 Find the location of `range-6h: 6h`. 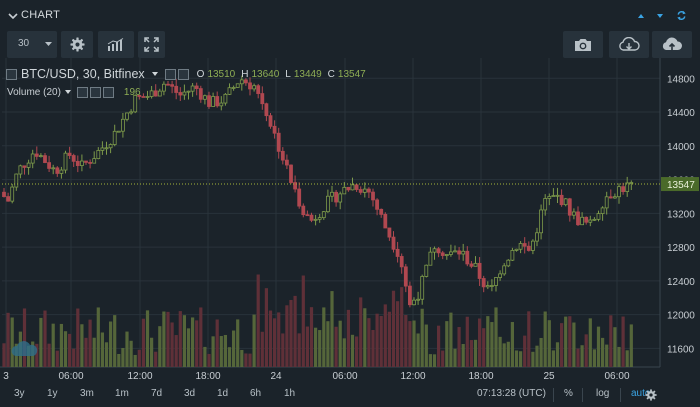

range-6h: 6h is located at coordinates (256, 393).